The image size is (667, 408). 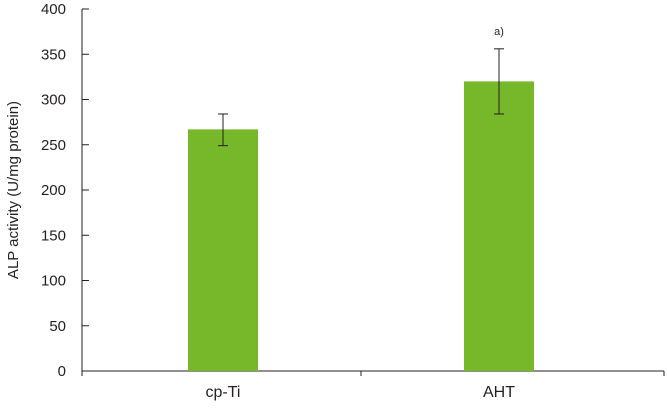 I want to click on y-axis-ticks: 0 50 100 150 200 250 300 350 400, so click(x=65, y=190).